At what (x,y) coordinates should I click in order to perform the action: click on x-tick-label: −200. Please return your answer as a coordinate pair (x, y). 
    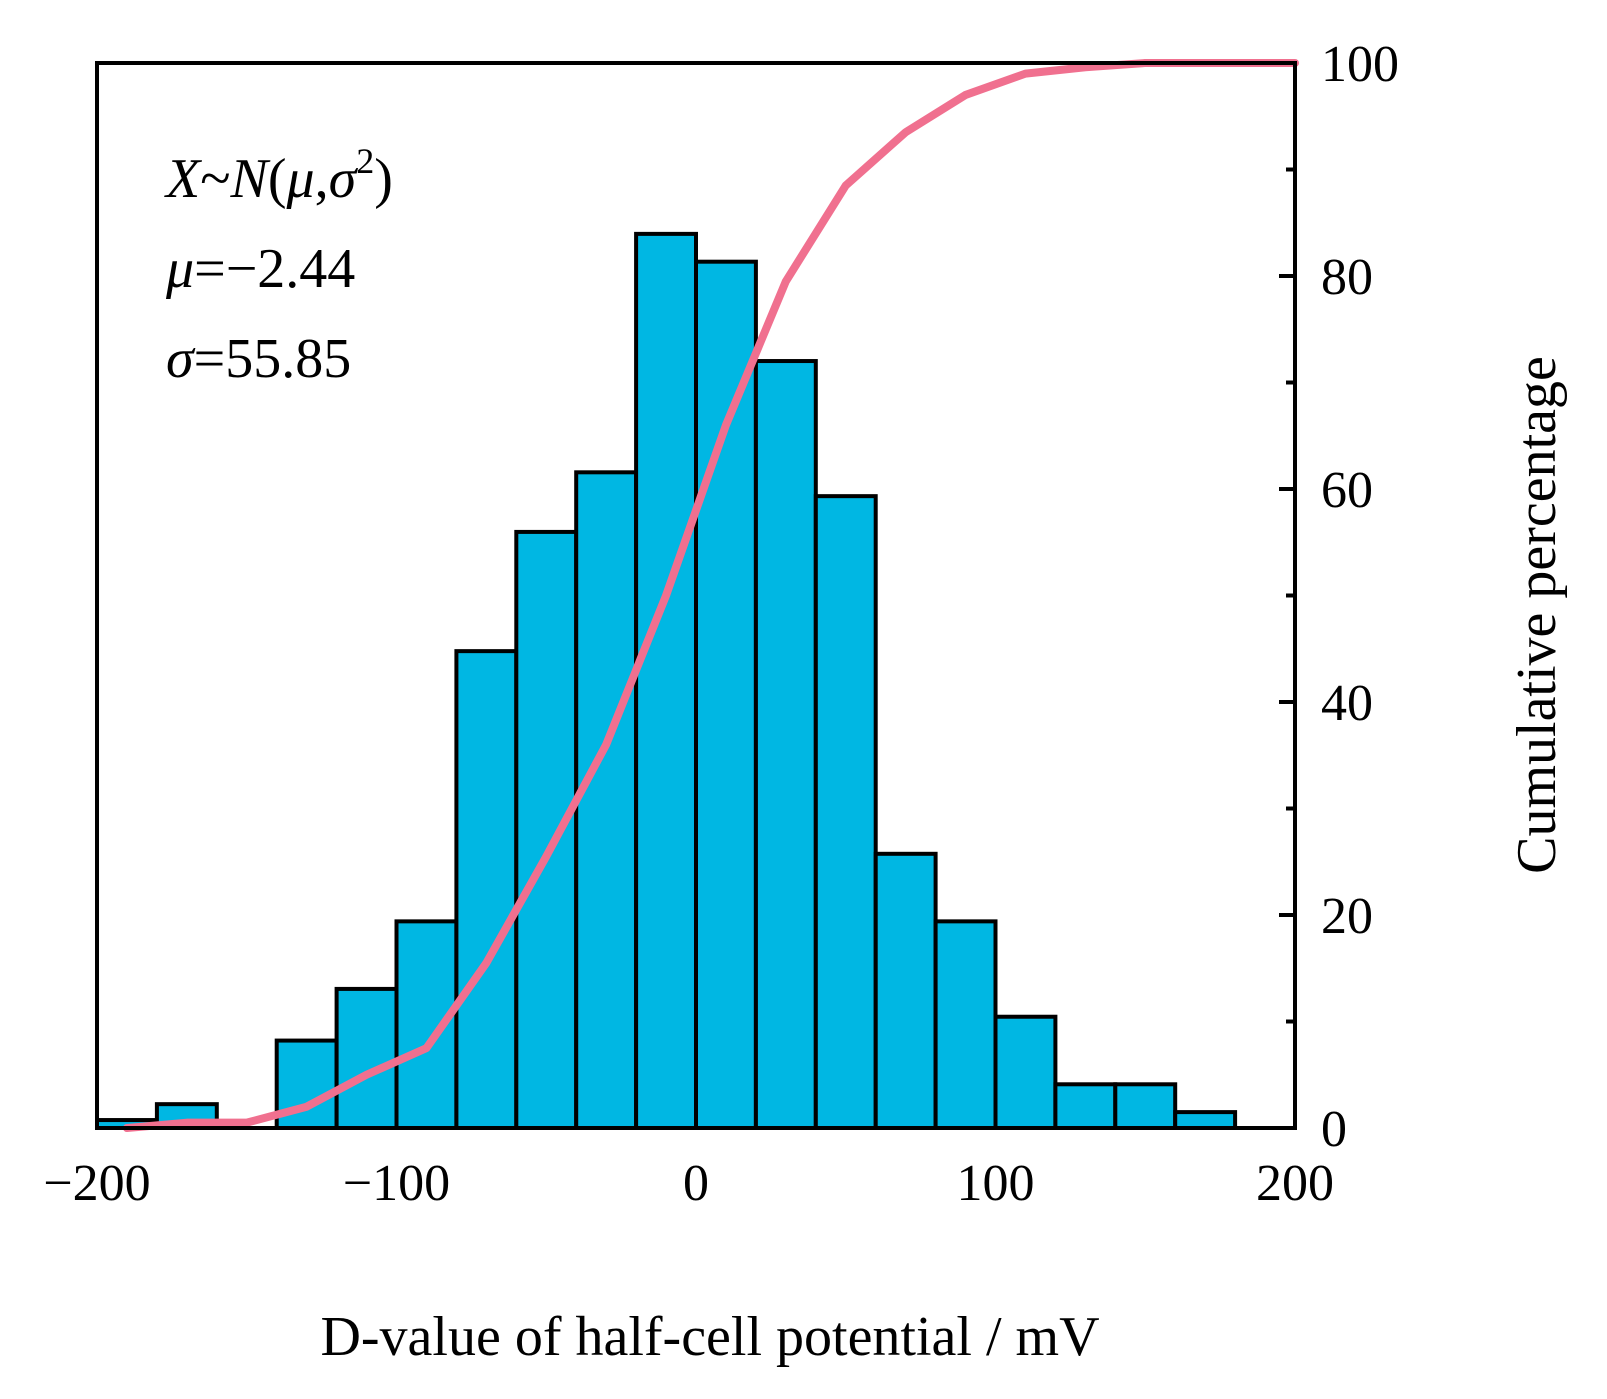
    Looking at the image, I should click on (96, 1183).